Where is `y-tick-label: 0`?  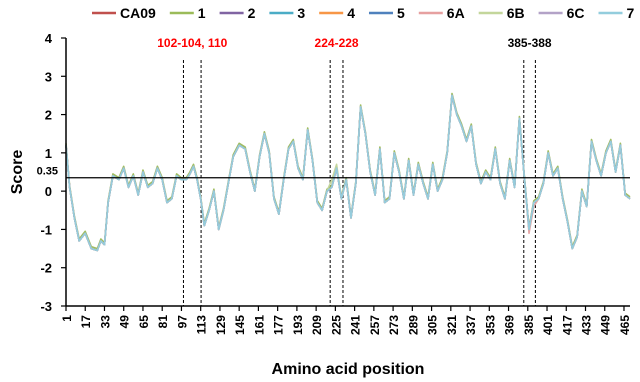 y-tick-label: 0 is located at coordinates (48, 191).